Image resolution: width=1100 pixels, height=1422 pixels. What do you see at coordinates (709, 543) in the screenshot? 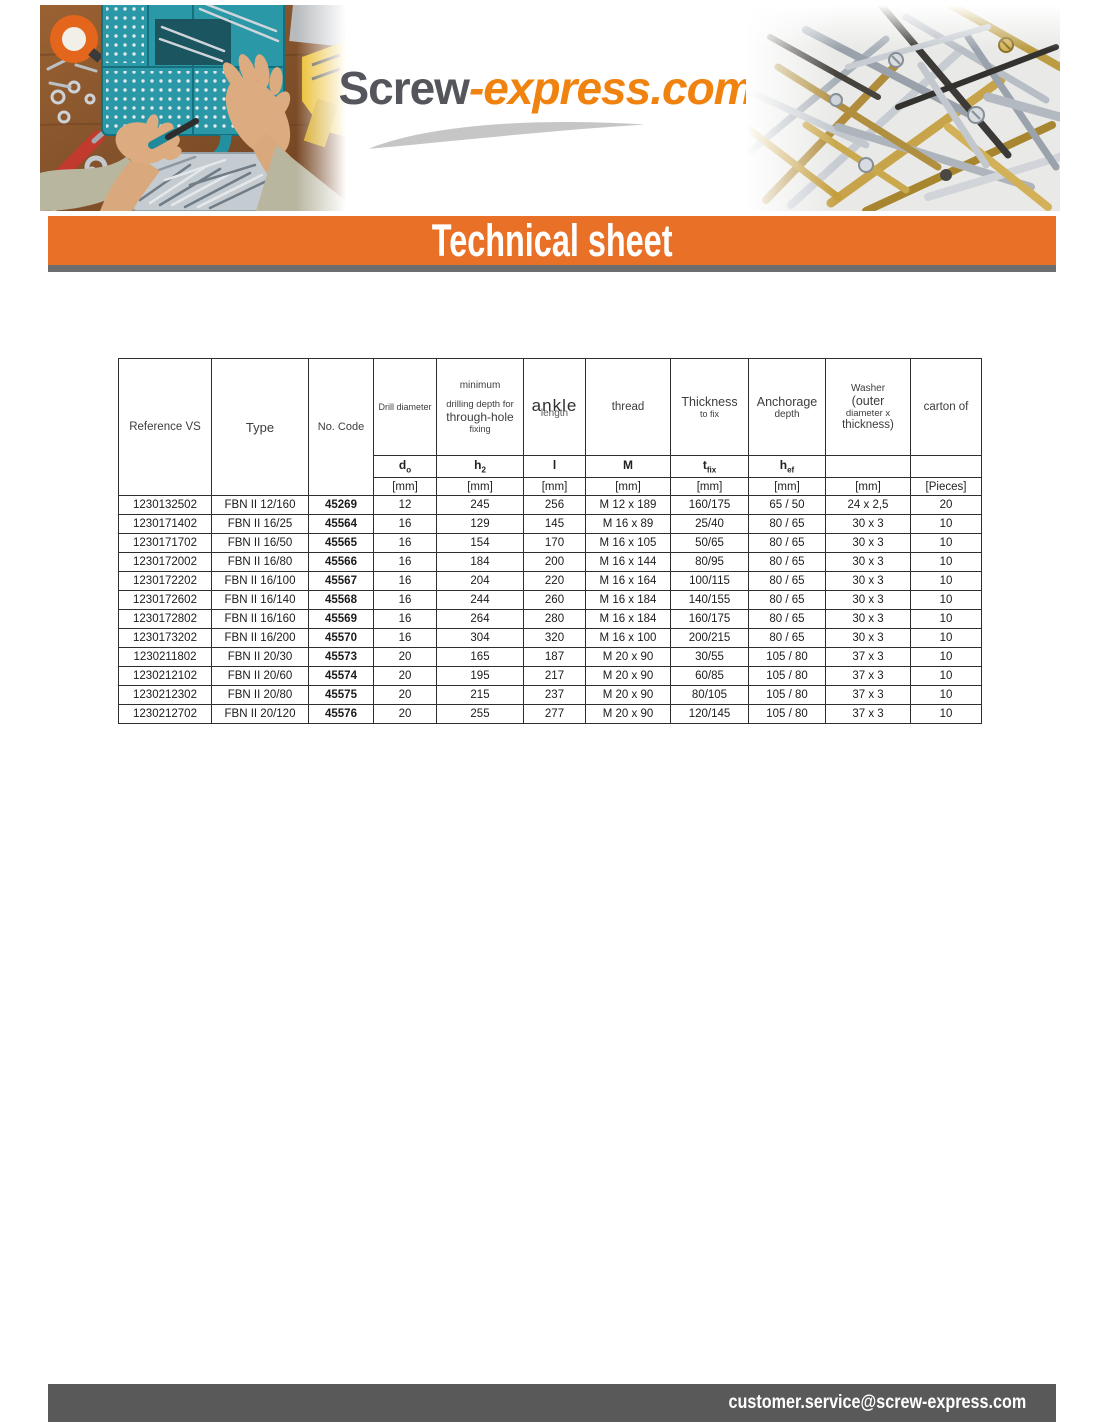
I see `table-cell: 50/65` at bounding box center [709, 543].